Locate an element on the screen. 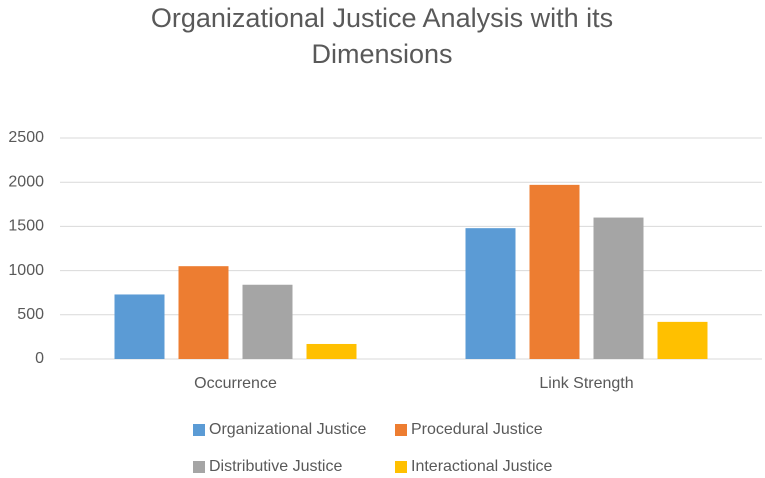 This screenshot has width=765, height=478. y-tick-label: 500 is located at coordinates (30, 314).